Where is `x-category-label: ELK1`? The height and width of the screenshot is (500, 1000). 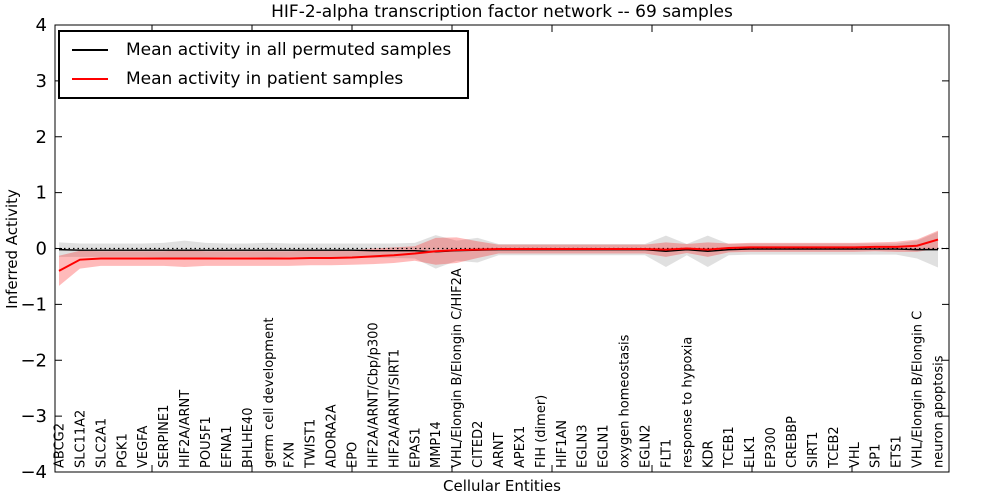
x-category-label: ELK1 is located at coordinates (750, 452).